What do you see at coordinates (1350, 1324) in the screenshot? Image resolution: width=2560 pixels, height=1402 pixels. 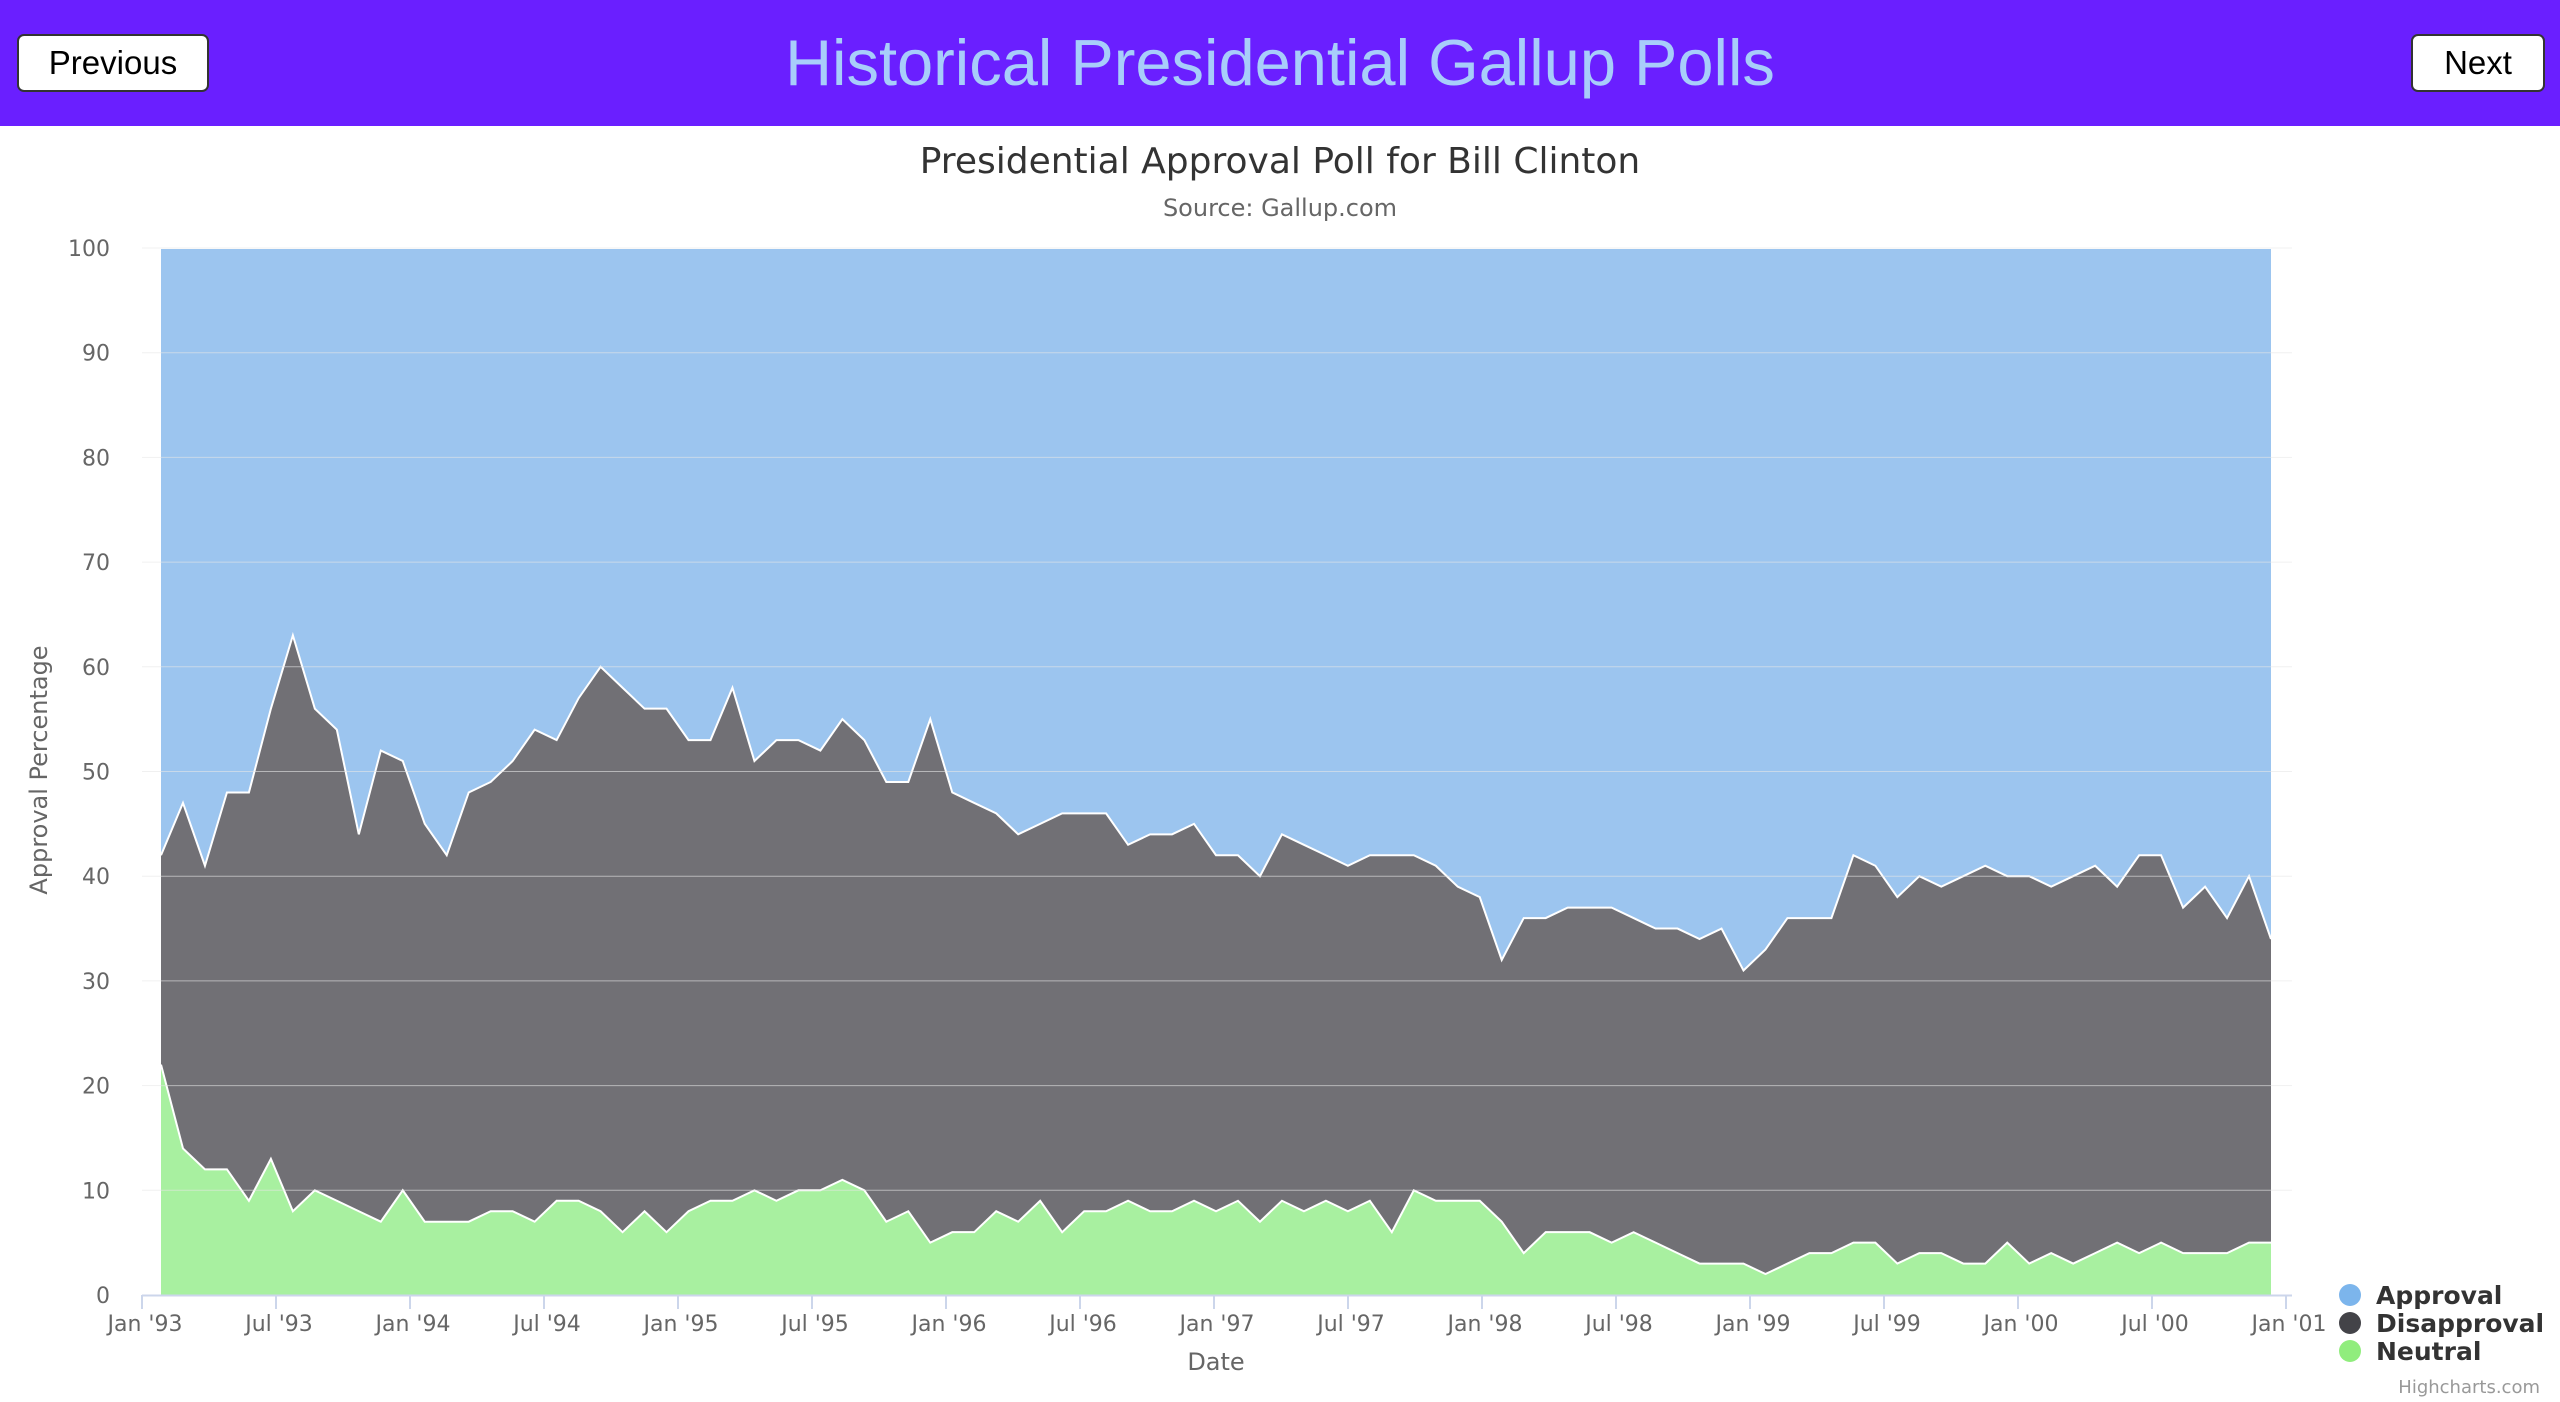 I see `x-tick-label: Jul '97` at bounding box center [1350, 1324].